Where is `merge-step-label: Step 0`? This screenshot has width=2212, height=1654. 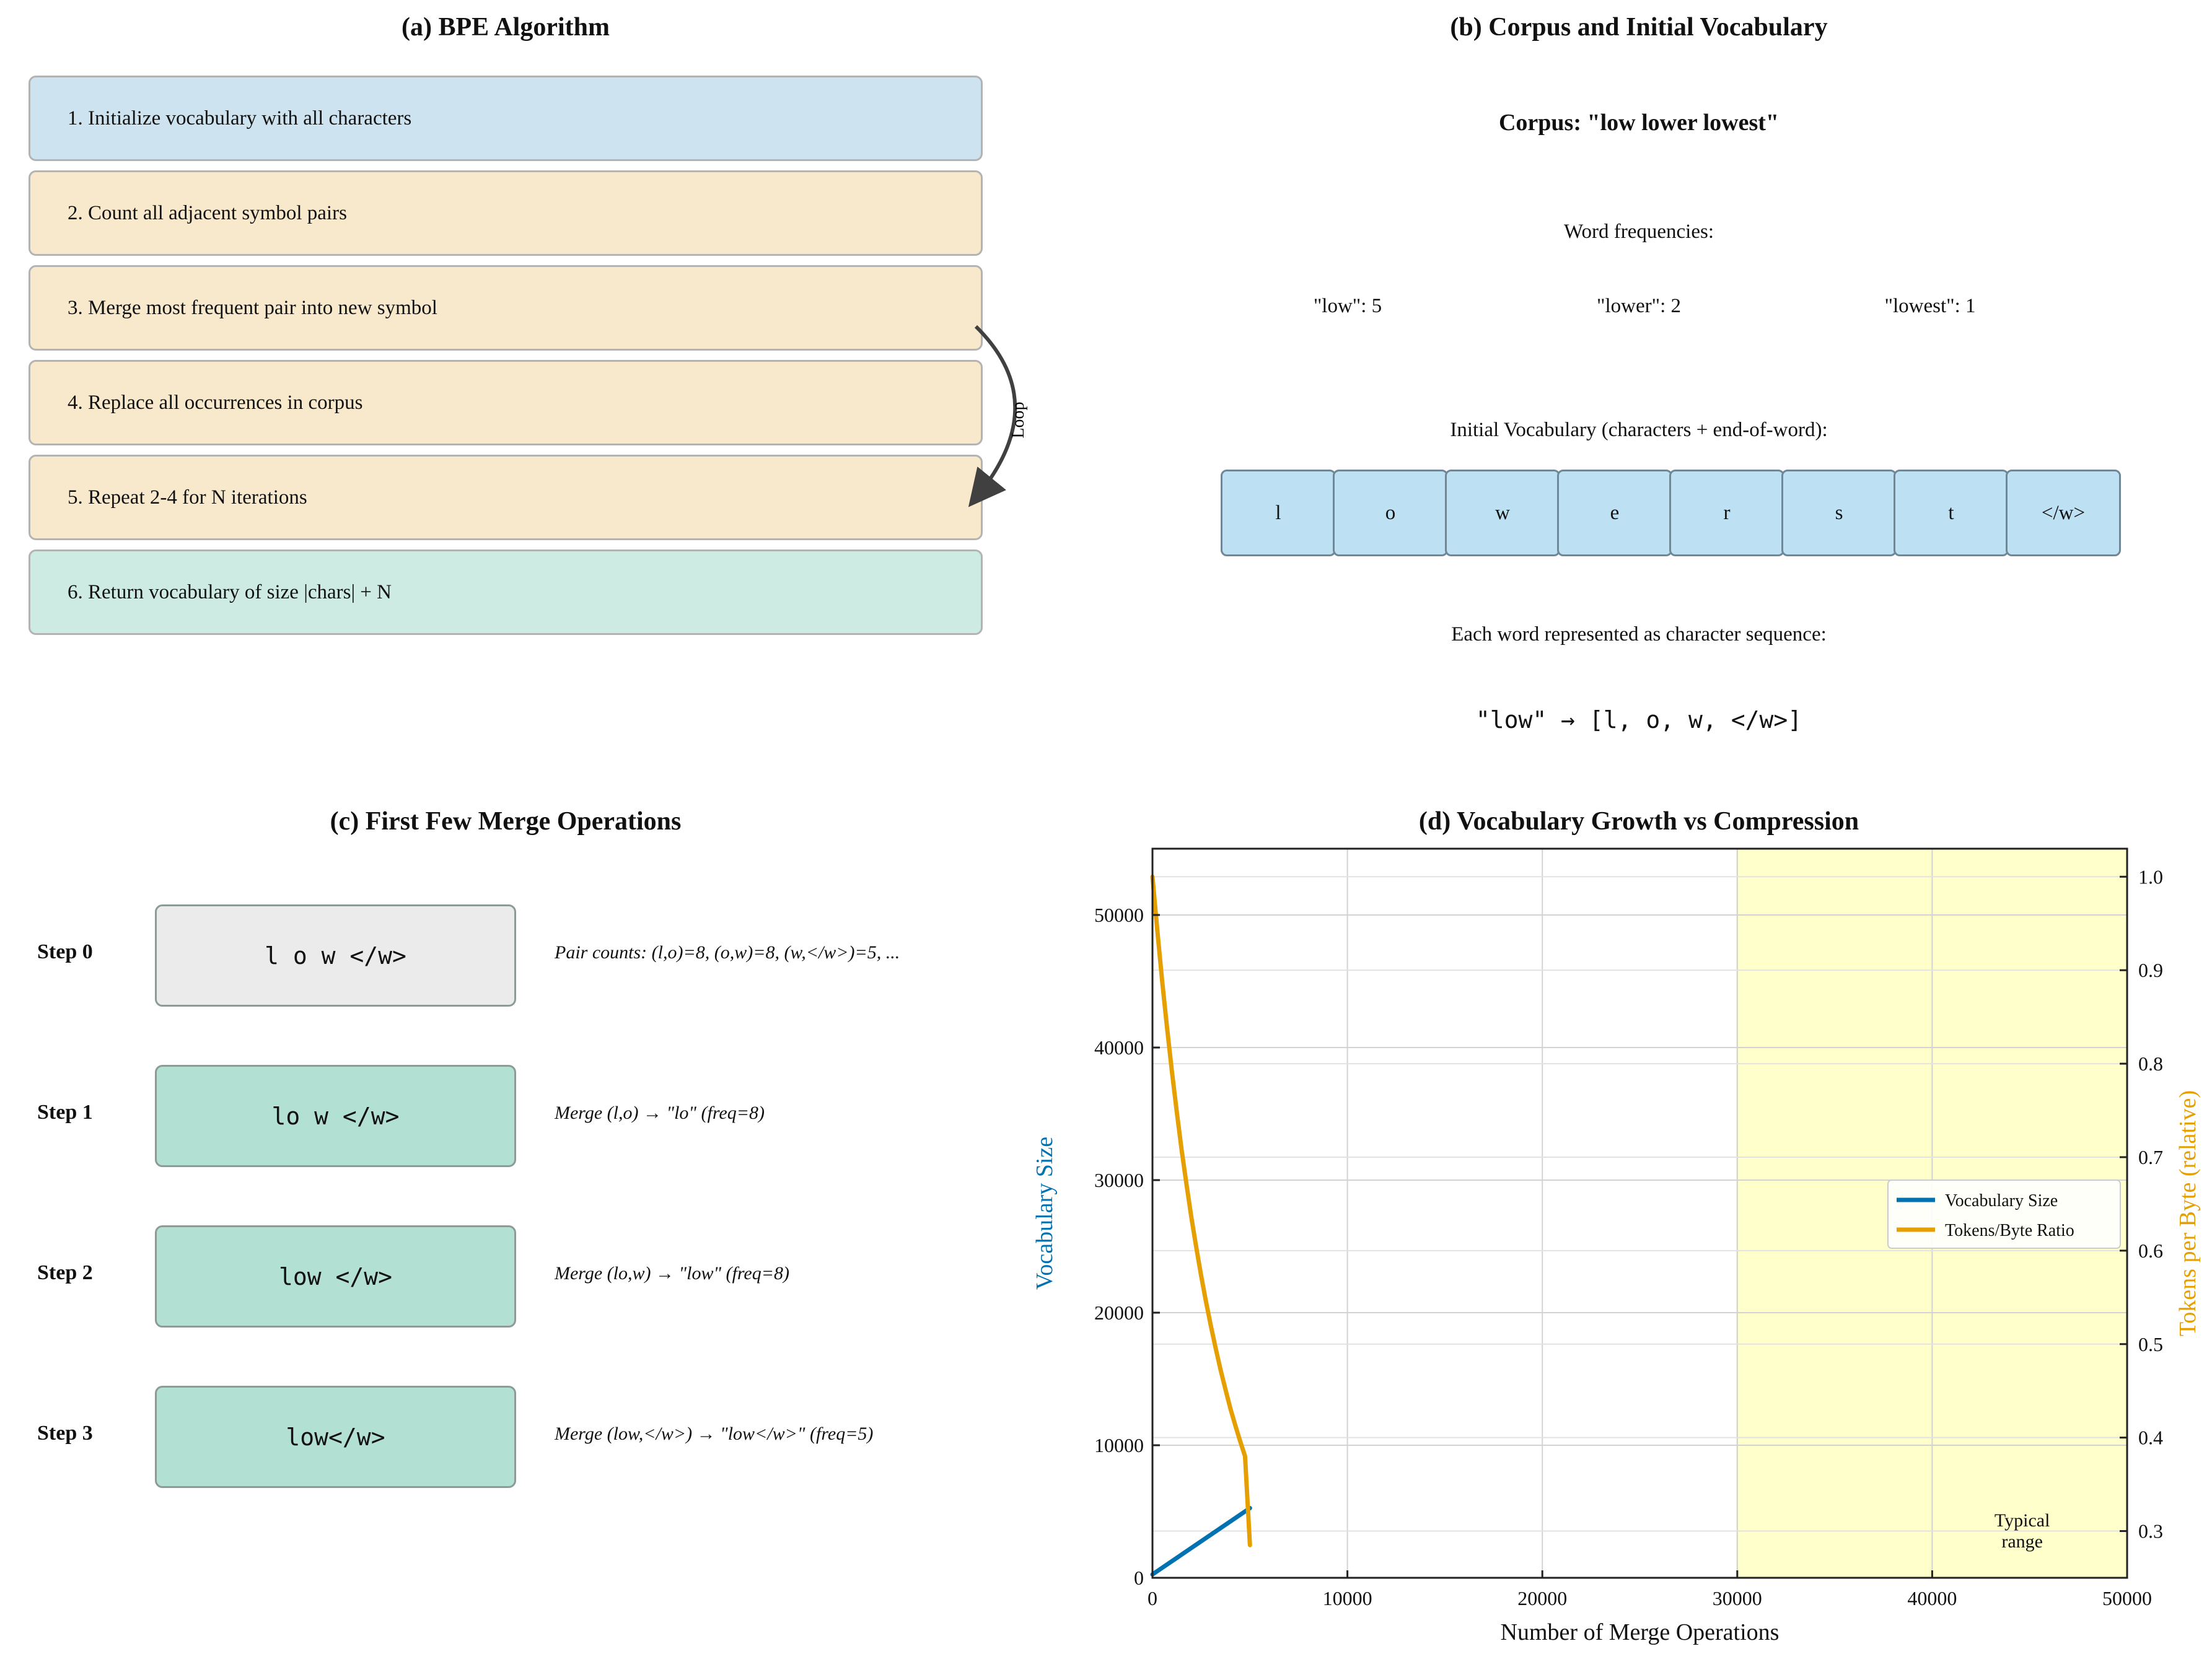 merge-step-label: Step 0 is located at coordinates (65, 951).